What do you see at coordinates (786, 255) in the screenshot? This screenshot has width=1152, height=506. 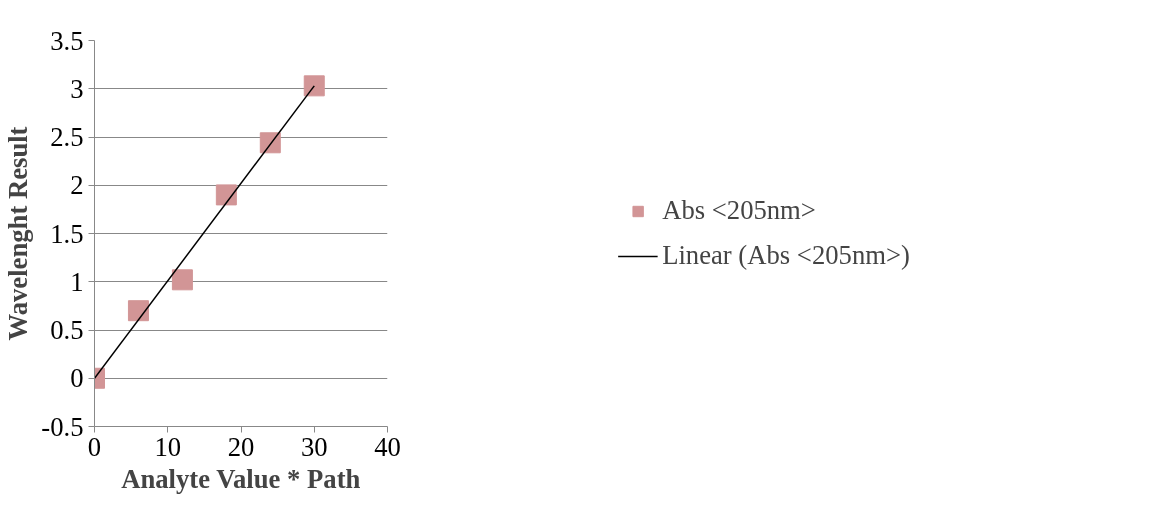 I see `legend-label: Linear (Abs <205nm>)` at bounding box center [786, 255].